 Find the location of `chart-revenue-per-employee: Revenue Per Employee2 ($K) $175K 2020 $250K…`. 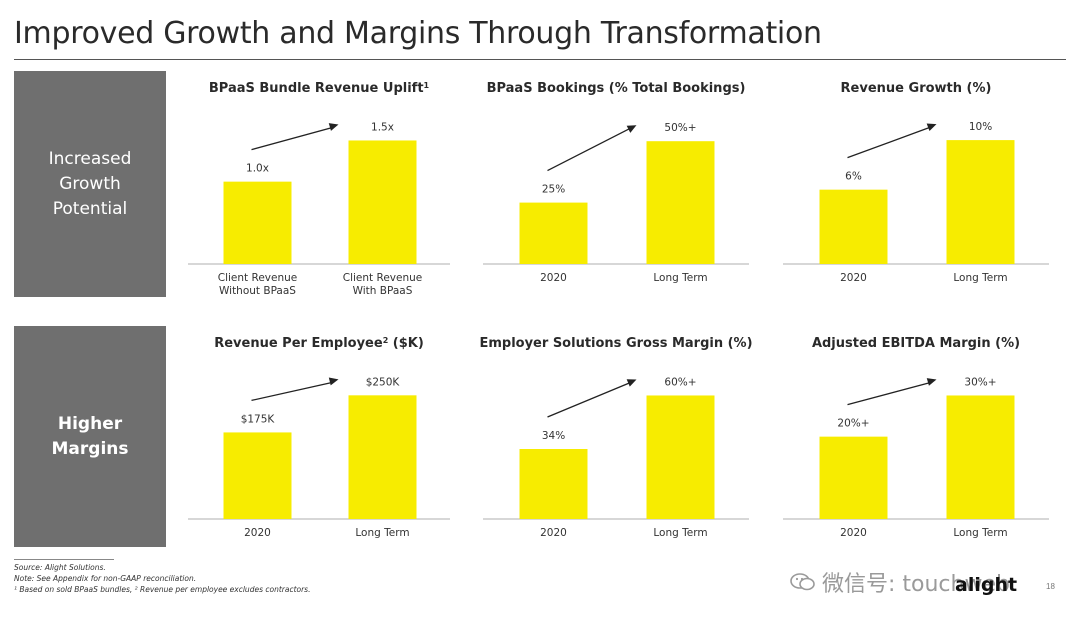

chart-revenue-per-employee: Revenue Per Employee2 ($K) $175K 2020 $250K… is located at coordinates (319, 437).